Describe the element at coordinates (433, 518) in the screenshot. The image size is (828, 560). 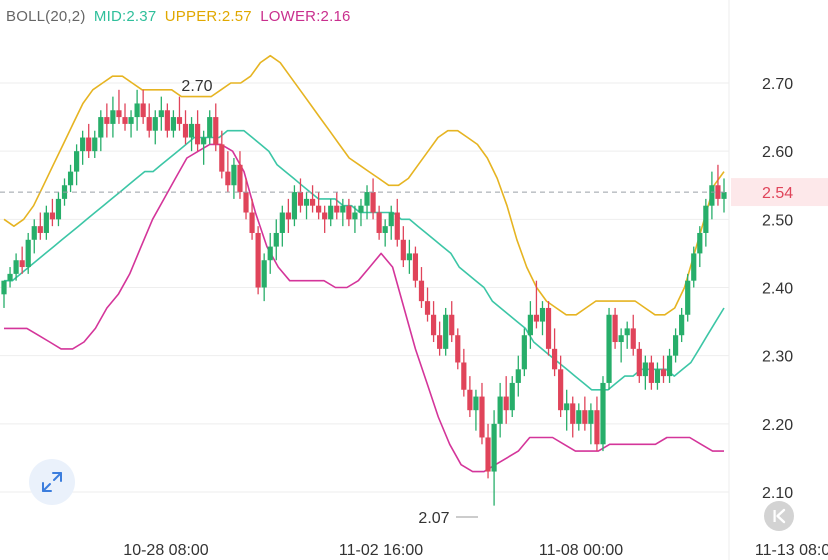
I see `low-price-label: 2.07` at that location.